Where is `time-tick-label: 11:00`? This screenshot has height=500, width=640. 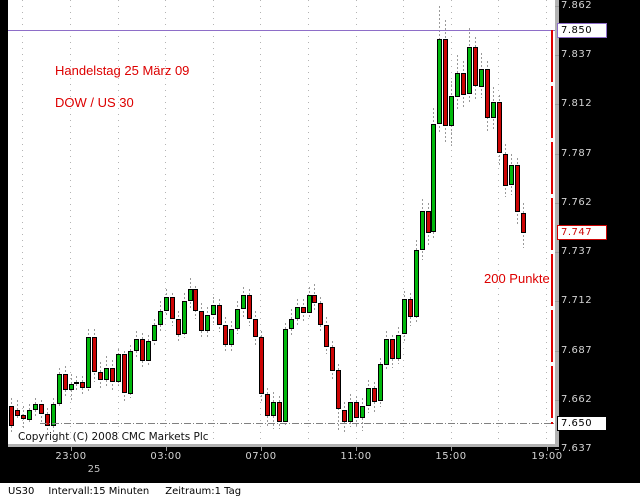 time-tick-label: 11:00 is located at coordinates (356, 456).